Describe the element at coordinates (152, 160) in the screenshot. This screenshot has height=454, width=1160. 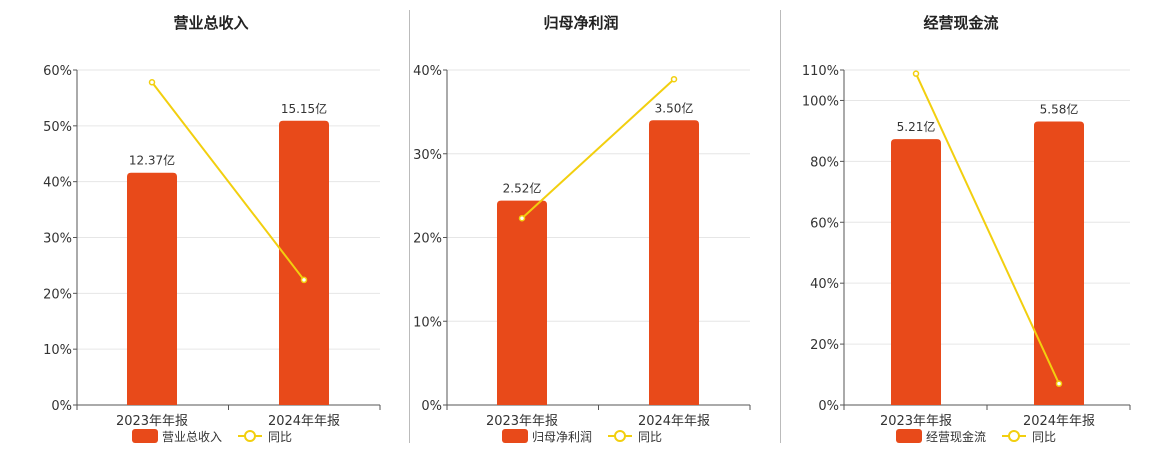
I see `bar-value-label: 12.37亿` at that location.